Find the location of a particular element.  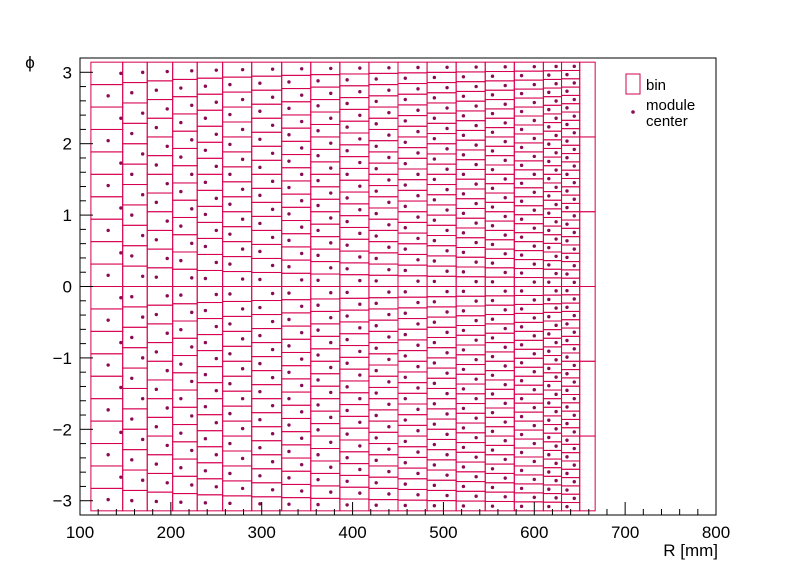

y-tick-label: 0 is located at coordinates (67, 287).